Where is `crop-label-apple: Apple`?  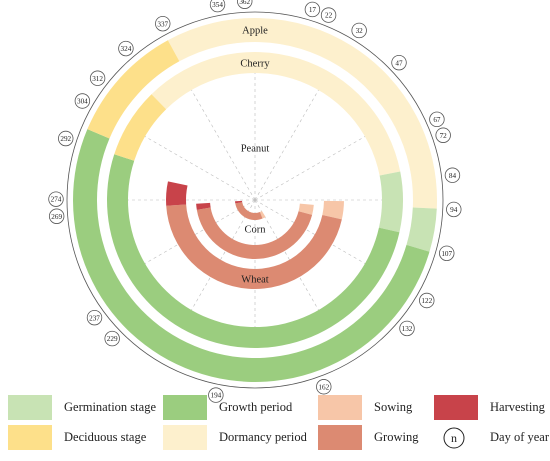
crop-label-apple: Apple is located at coordinates (255, 31).